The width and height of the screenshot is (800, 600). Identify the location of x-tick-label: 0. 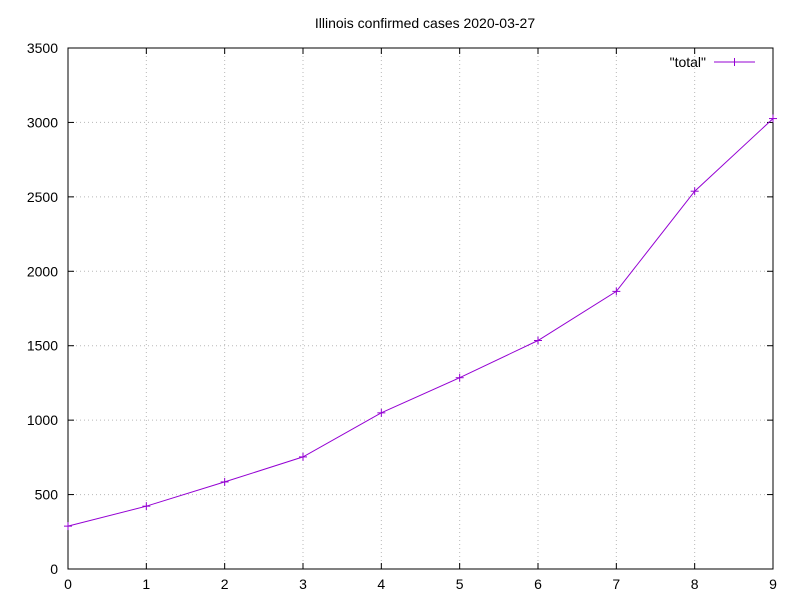
(68, 584).